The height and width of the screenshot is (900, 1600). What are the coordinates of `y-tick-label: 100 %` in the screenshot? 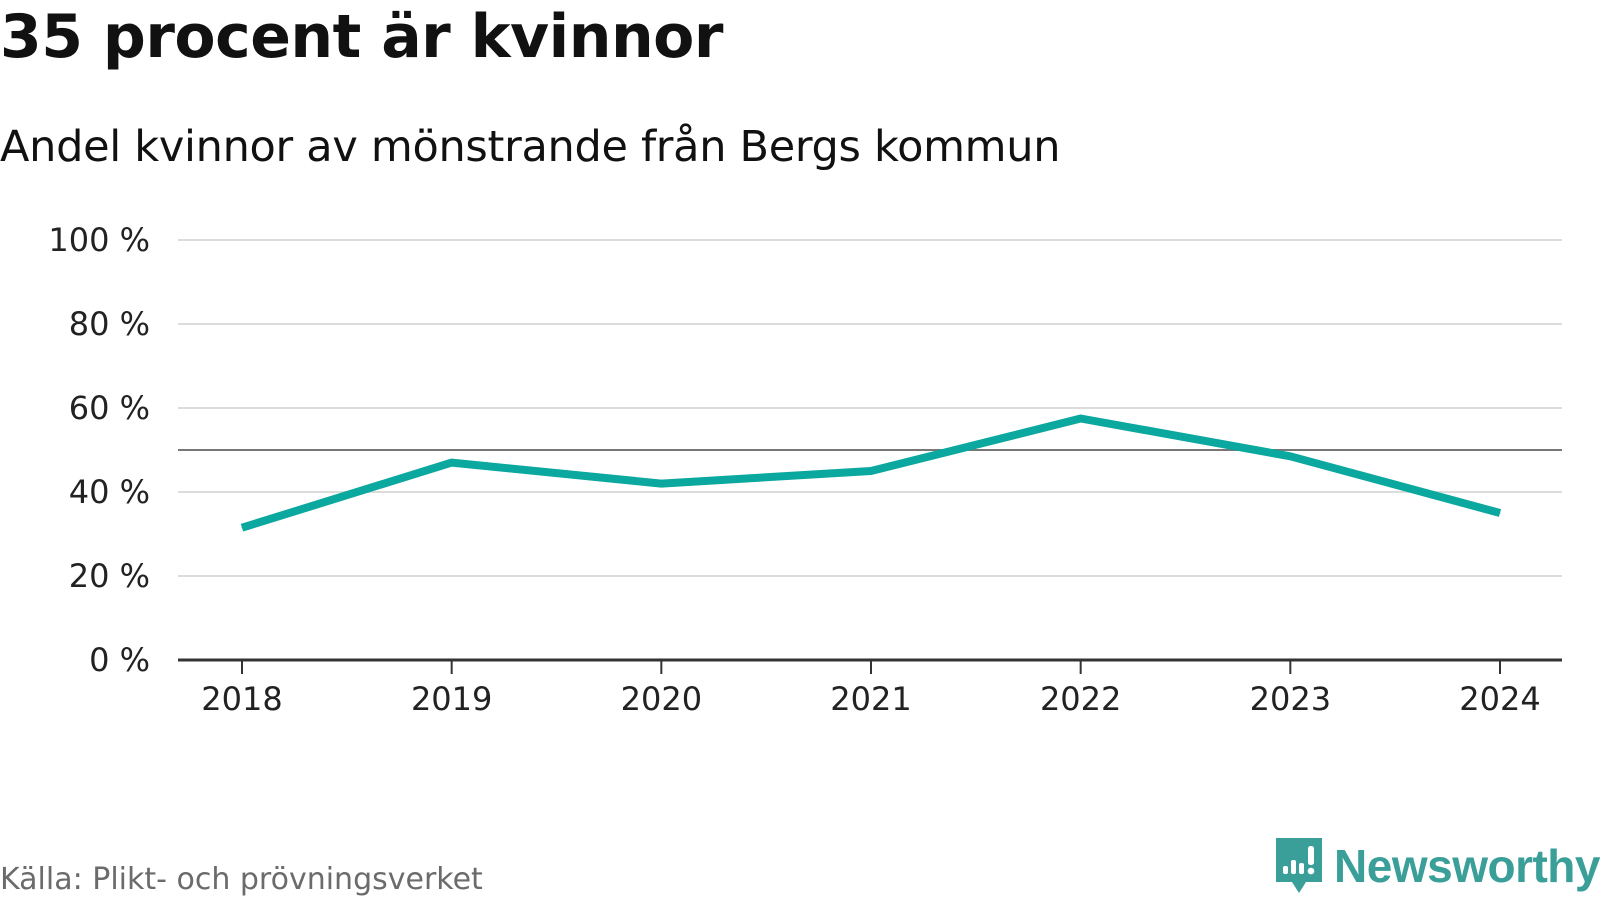 It's located at (99, 240).